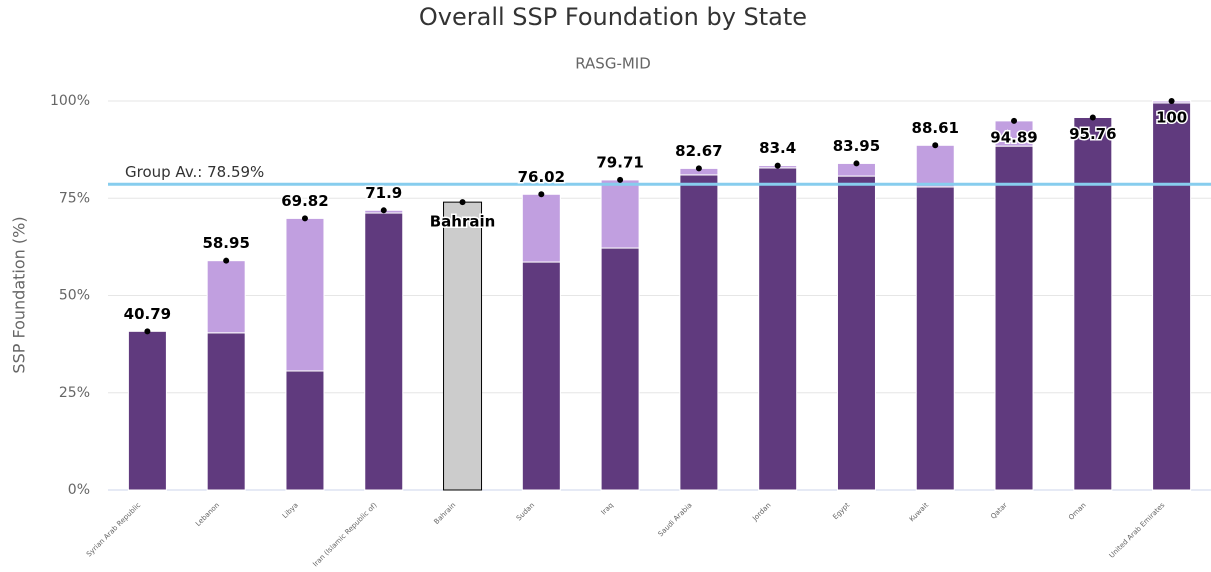 The height and width of the screenshot is (572, 1211). What do you see at coordinates (761, 512) in the screenshot?
I see `x-tick-label: Jordan` at bounding box center [761, 512].